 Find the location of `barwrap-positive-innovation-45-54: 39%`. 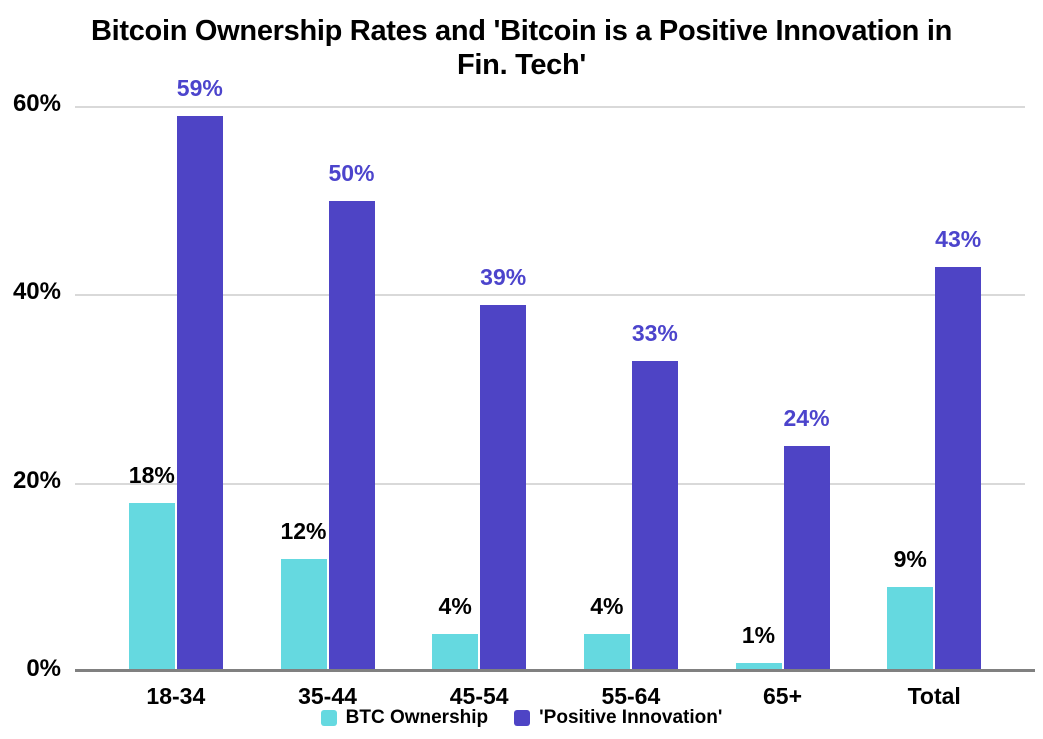

barwrap-positive-innovation-45-54: 39% is located at coordinates (503, 468).